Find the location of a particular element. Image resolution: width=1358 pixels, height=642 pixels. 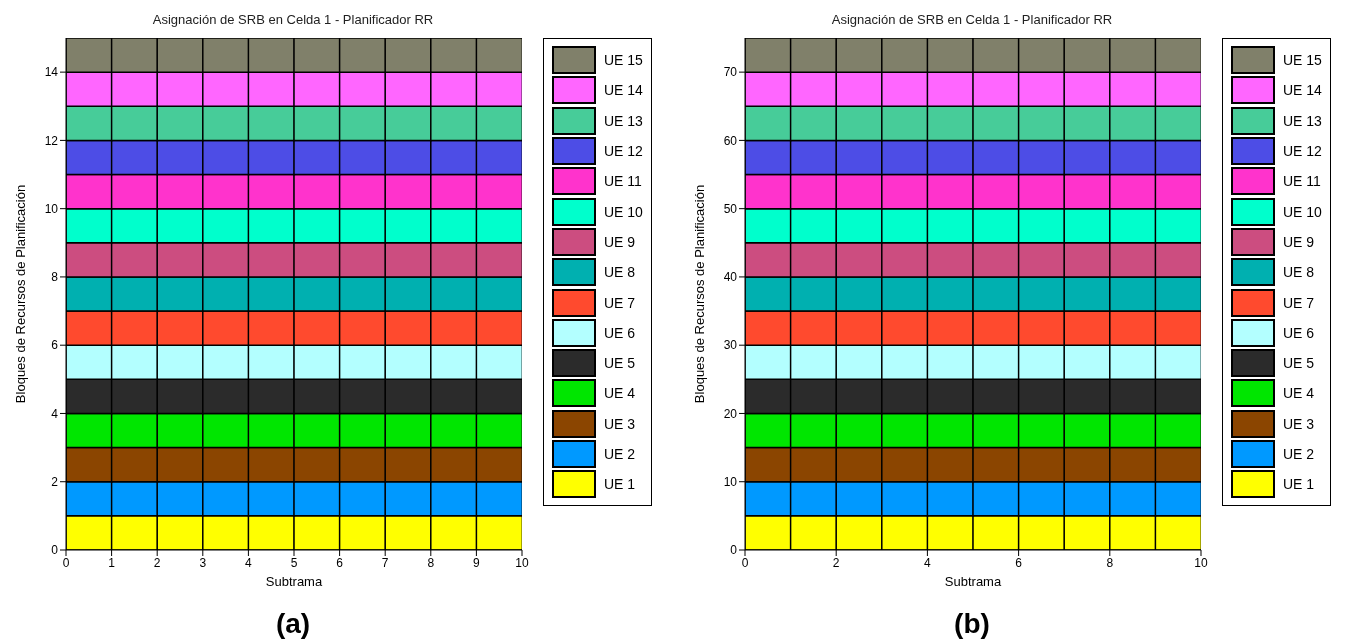

y-tick-label: 2 is located at coordinates (55, 481).